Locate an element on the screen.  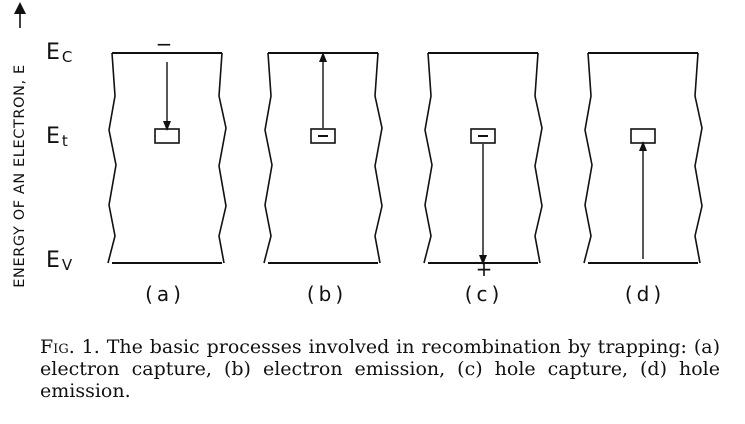
energy-axis-arrowhead is located at coordinates (20, 8).